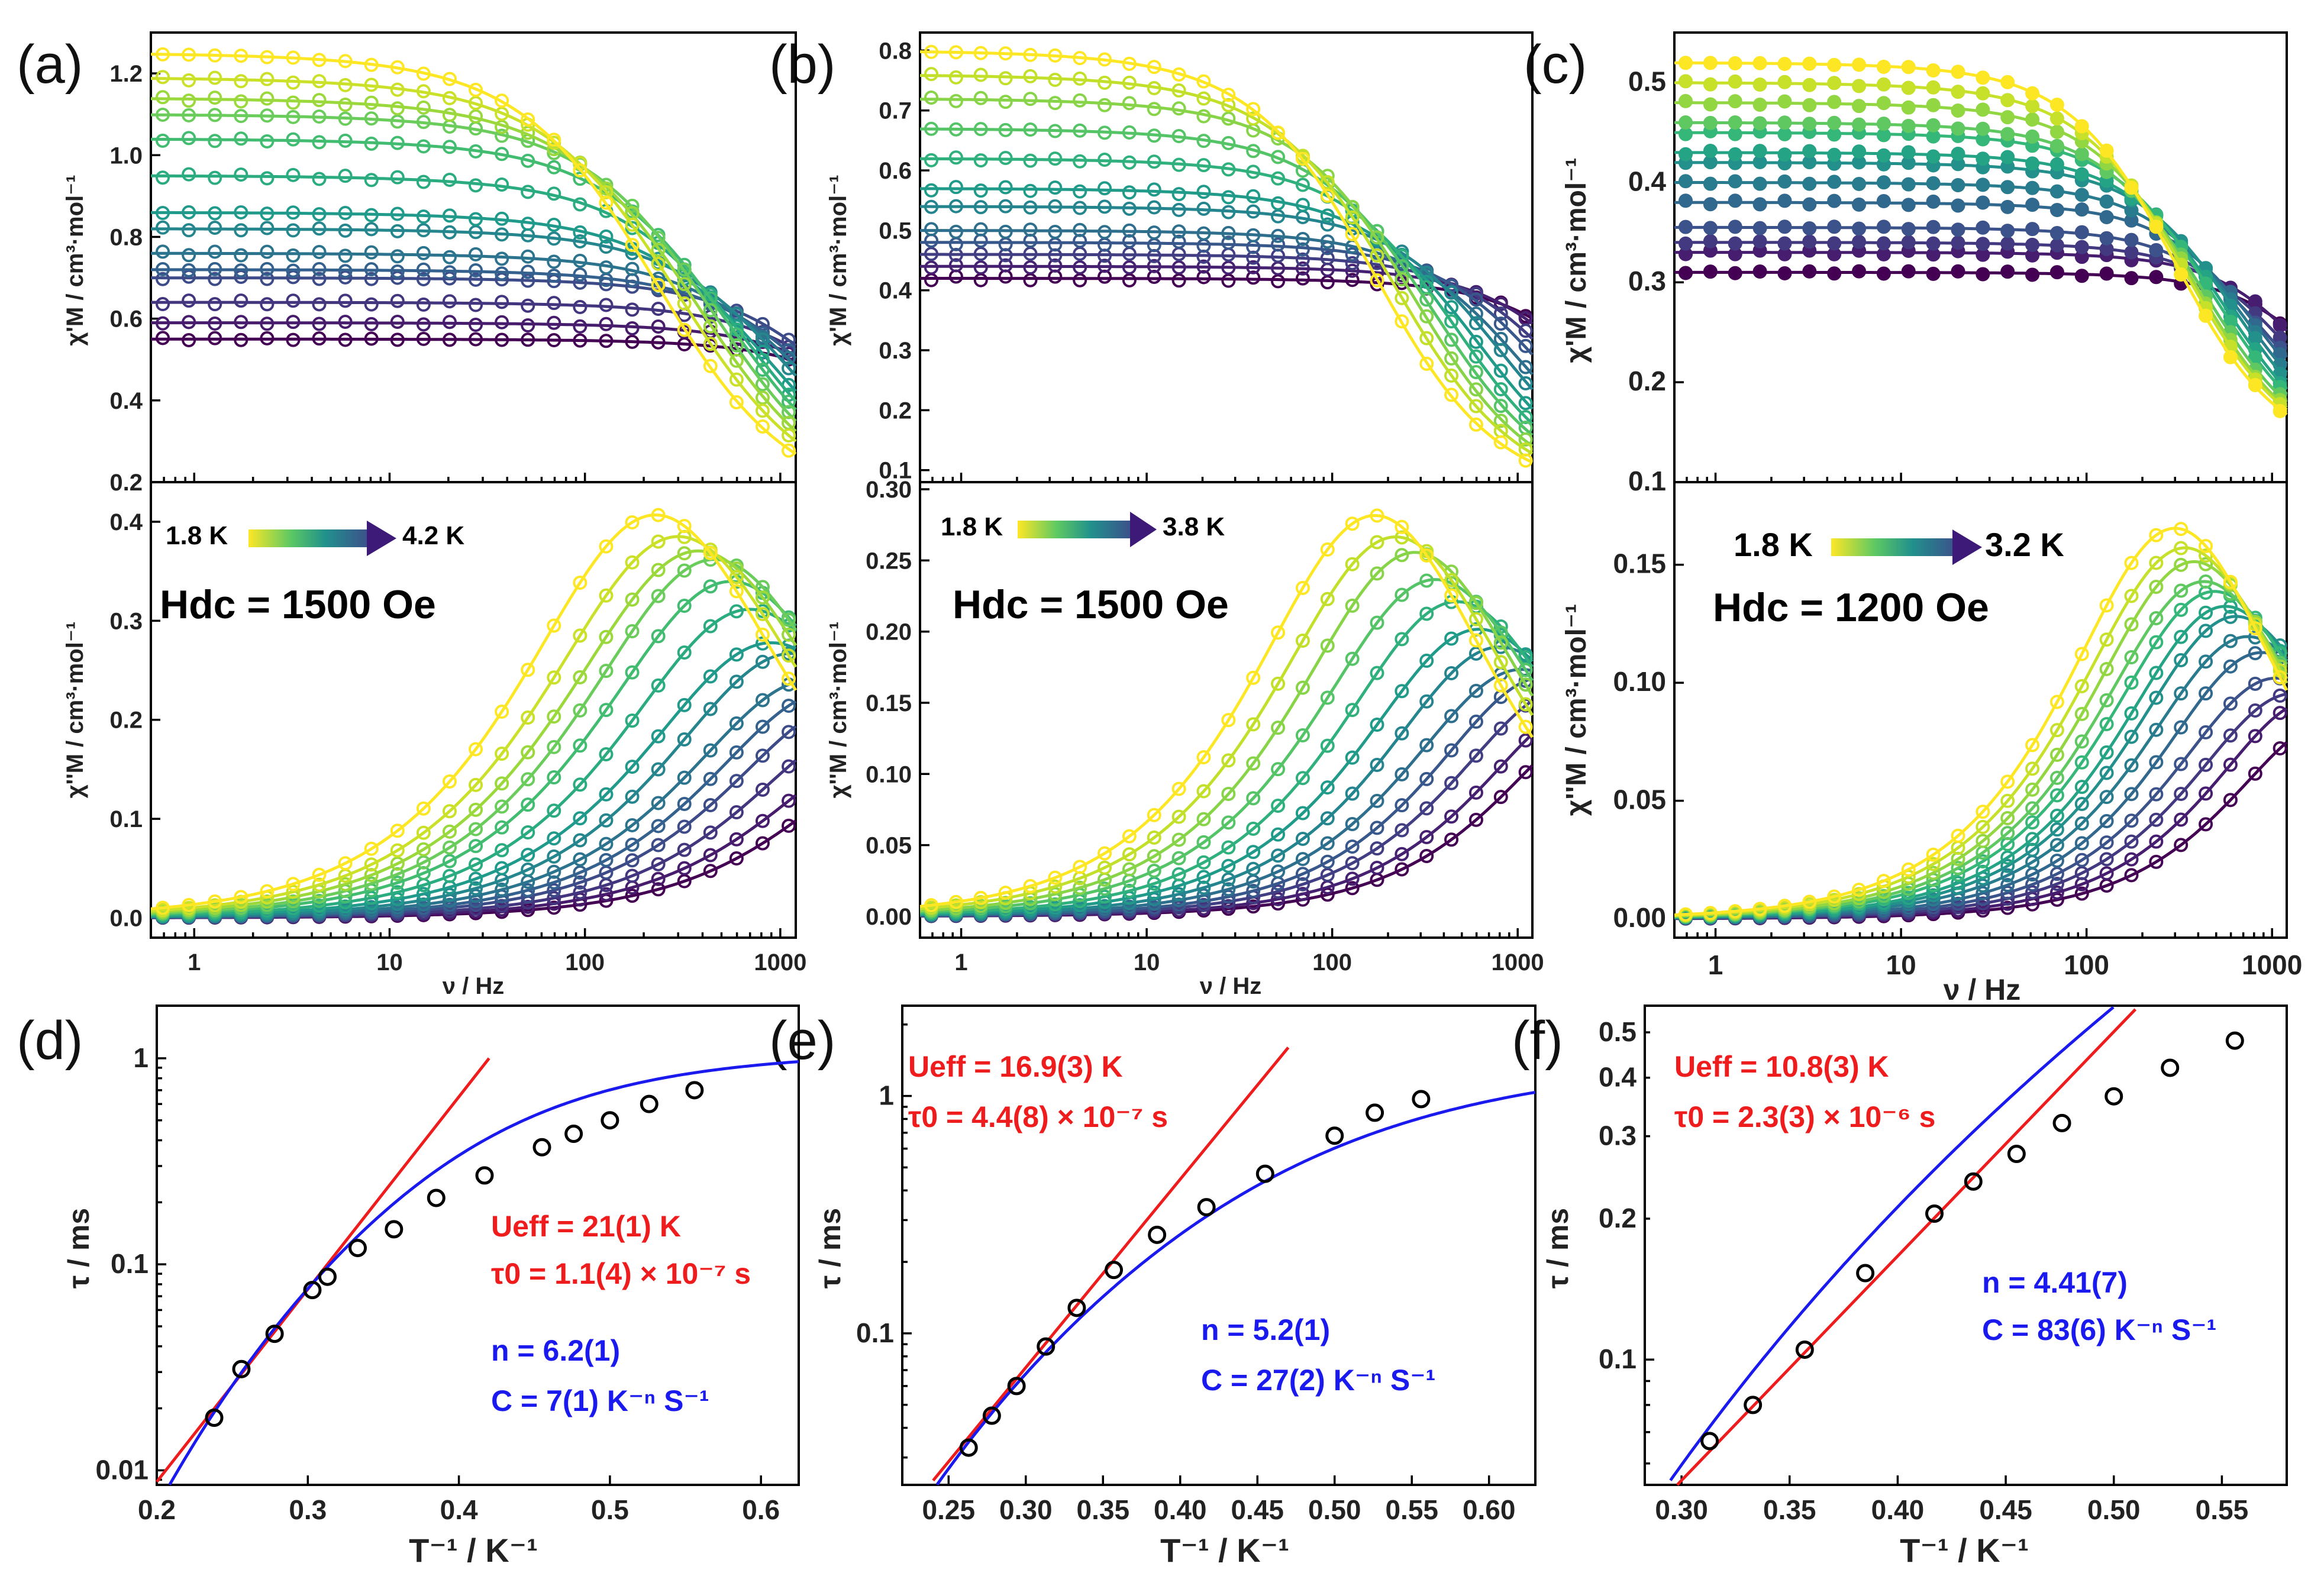 The height and width of the screenshot is (1589, 2324). I want to click on x-tick-label: 0.55, so click(1411, 1509).